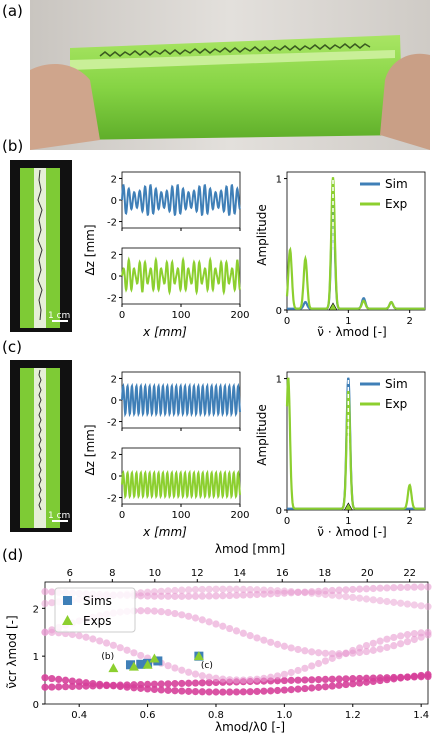  I want to click on dz-ylabel-c: Δz [mm], so click(90, 449).